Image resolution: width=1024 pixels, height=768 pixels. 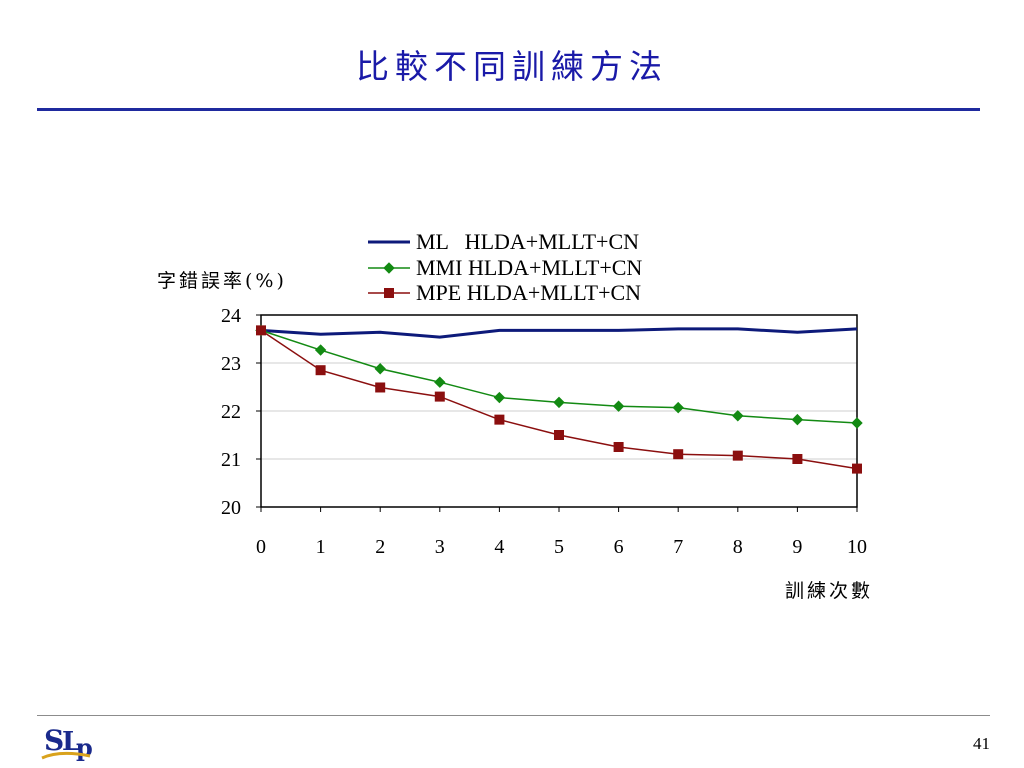 What do you see at coordinates (559, 376) in the screenshot?
I see `series-line-mmi` at bounding box center [559, 376].